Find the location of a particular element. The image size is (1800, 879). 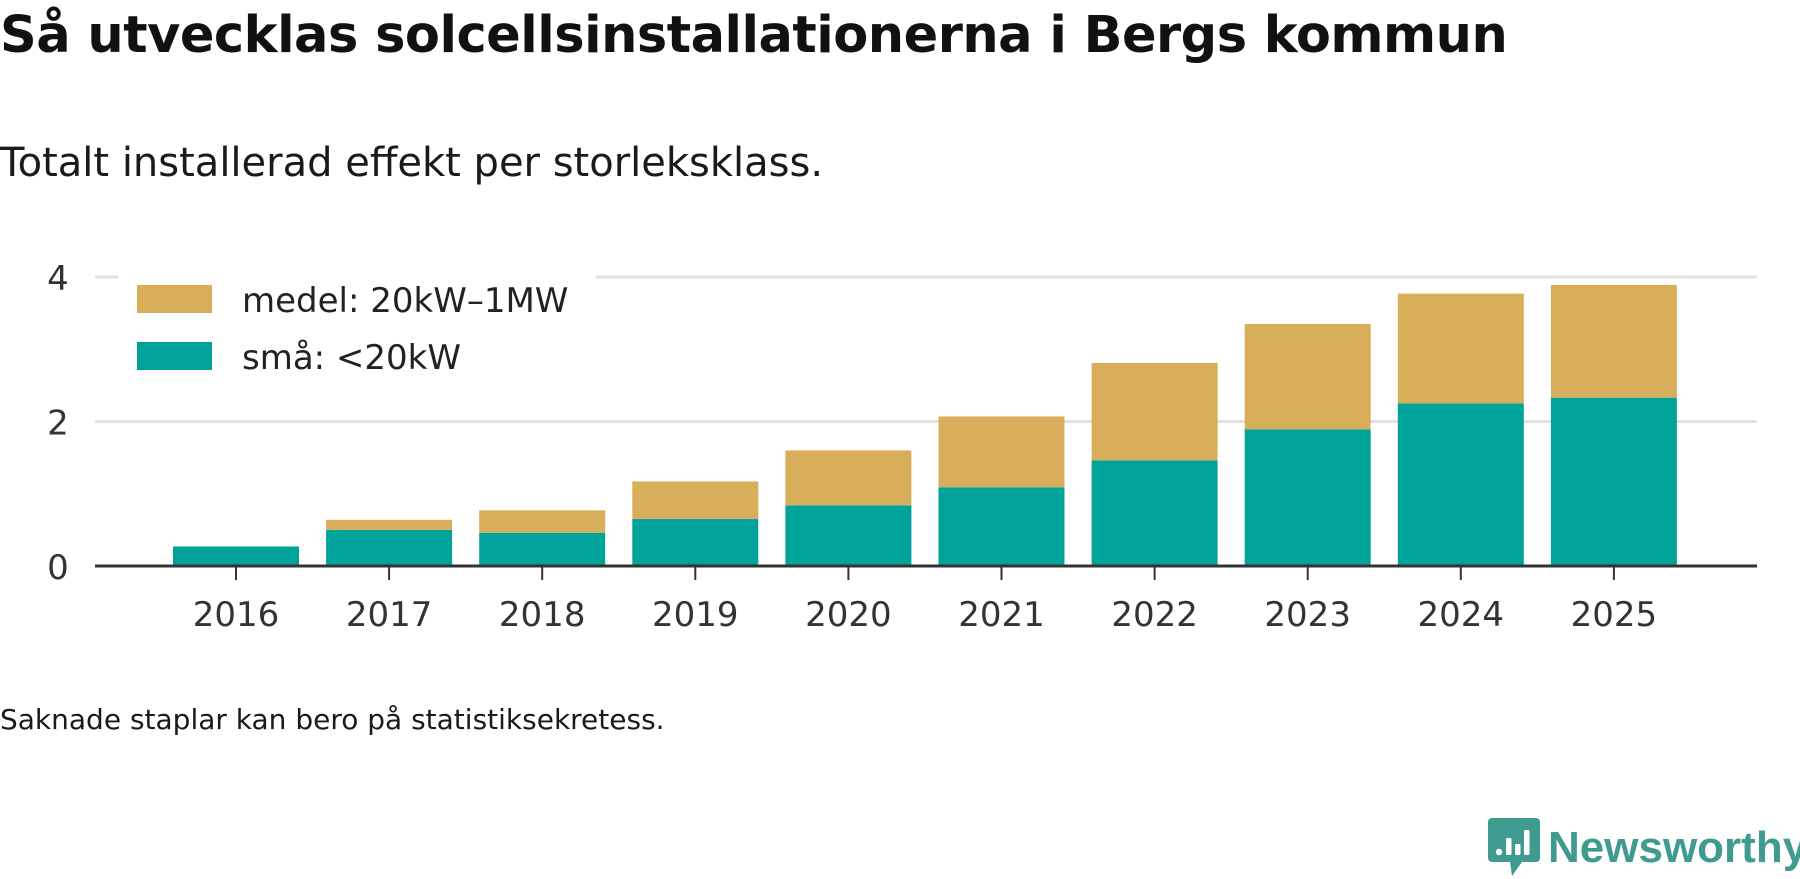

x-tick-label-2023: 2023 is located at coordinates (1307, 615).